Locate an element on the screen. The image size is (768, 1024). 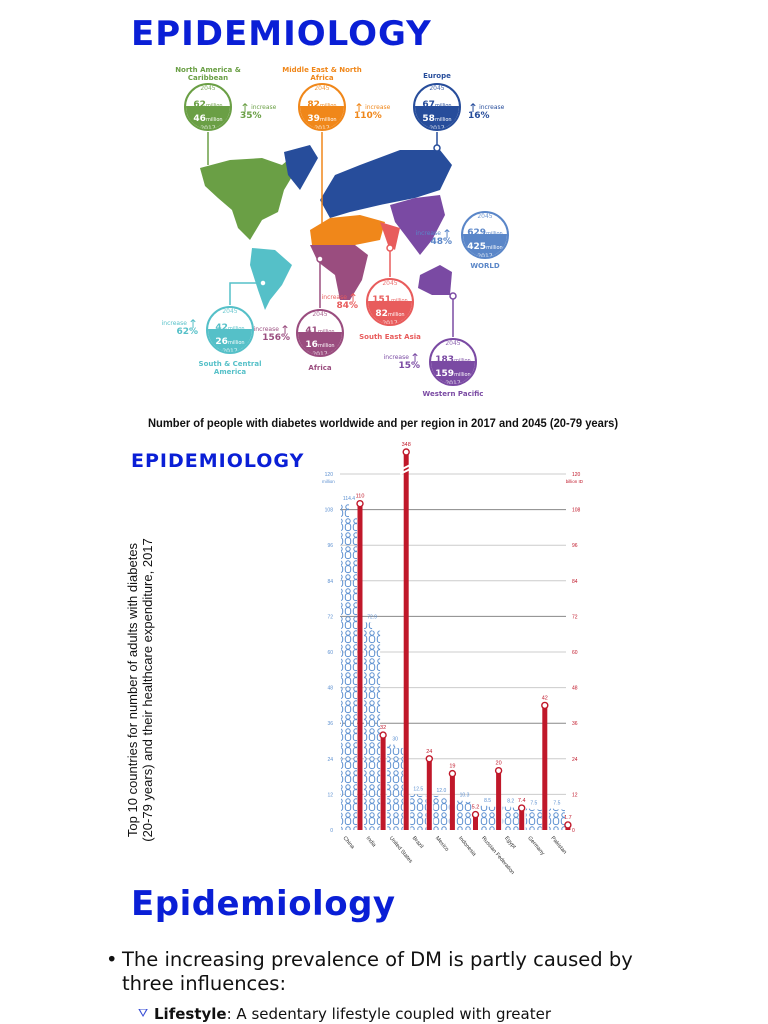
left-tick-label: 72 is located at coordinates (330, 617).